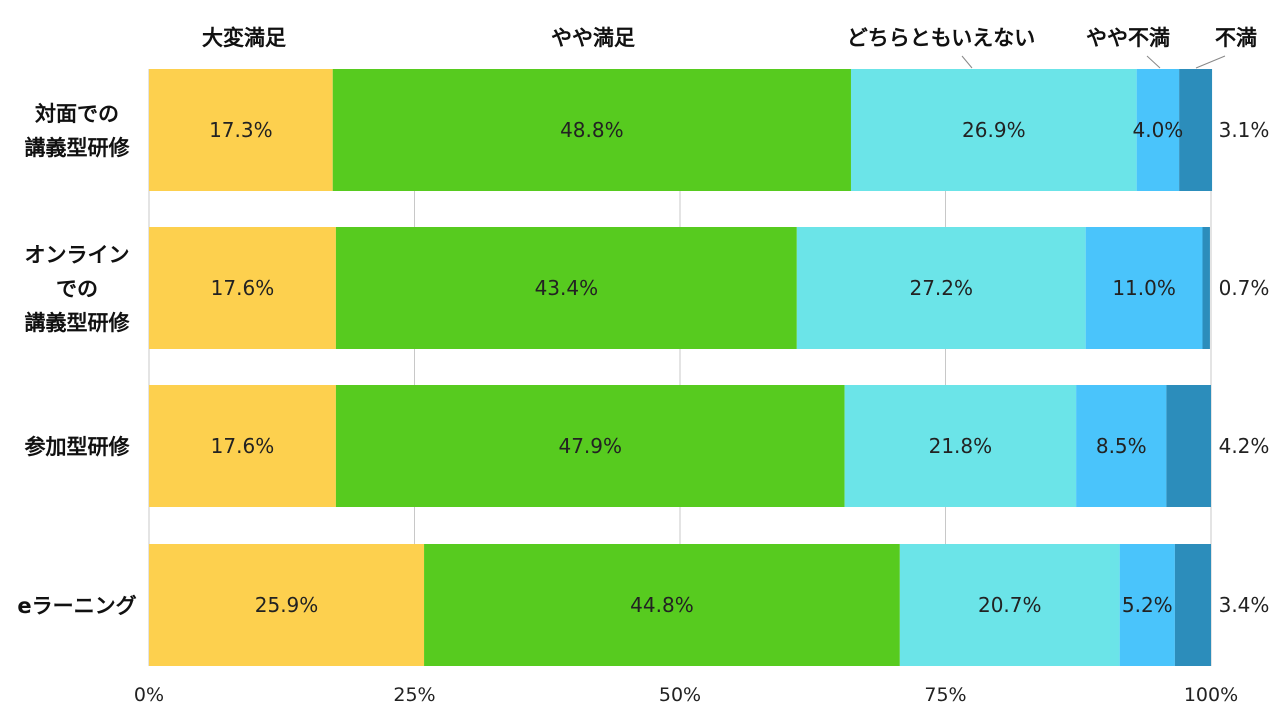  Describe the element at coordinates (945, 695) in the screenshot. I see `x-tick-label: 75%` at that location.